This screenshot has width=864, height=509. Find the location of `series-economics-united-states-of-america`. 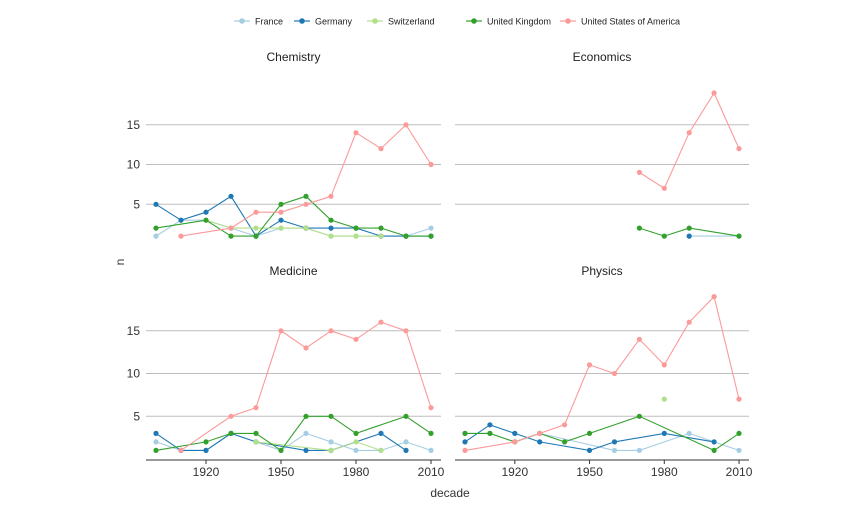

series-economics-united-states-of-america is located at coordinates (689, 140).